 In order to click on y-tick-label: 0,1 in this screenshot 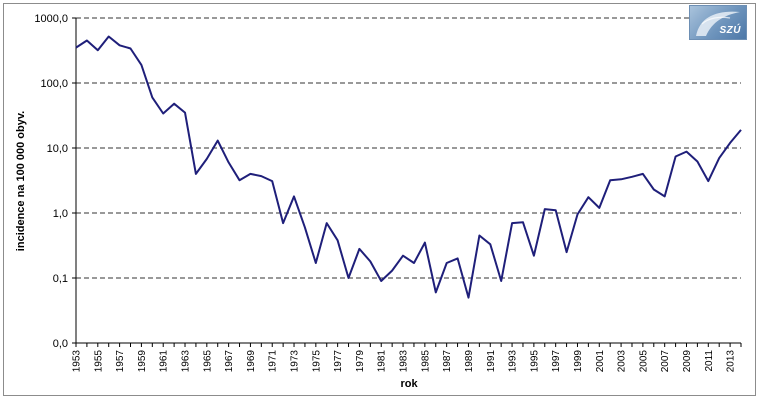, I will do `click(60, 279)`.